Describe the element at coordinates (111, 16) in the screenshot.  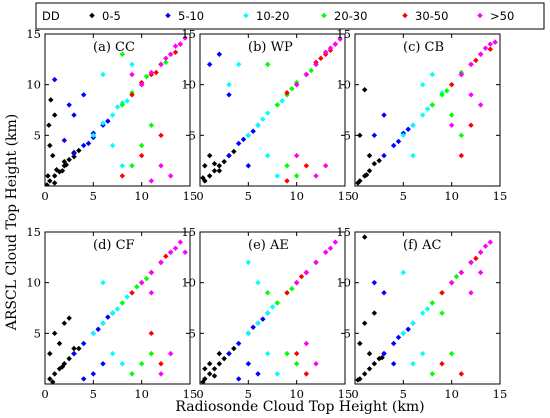
I see `legend-label: 0-5` at that location.